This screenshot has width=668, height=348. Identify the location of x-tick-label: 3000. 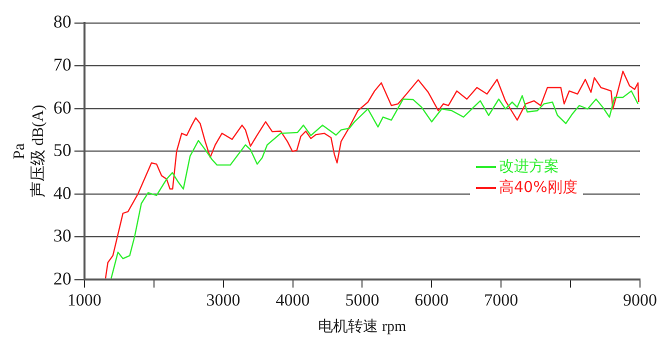
(223, 300).